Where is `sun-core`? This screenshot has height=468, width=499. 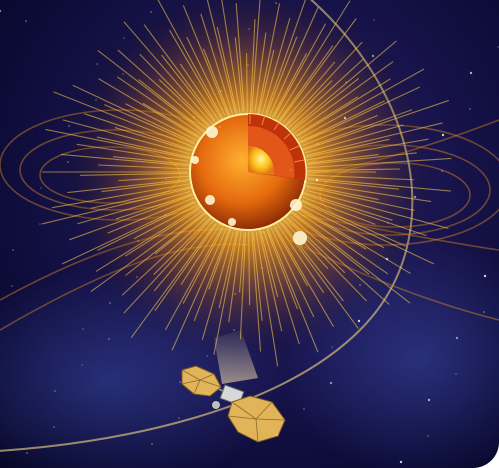 sun-core is located at coordinates (261, 160).